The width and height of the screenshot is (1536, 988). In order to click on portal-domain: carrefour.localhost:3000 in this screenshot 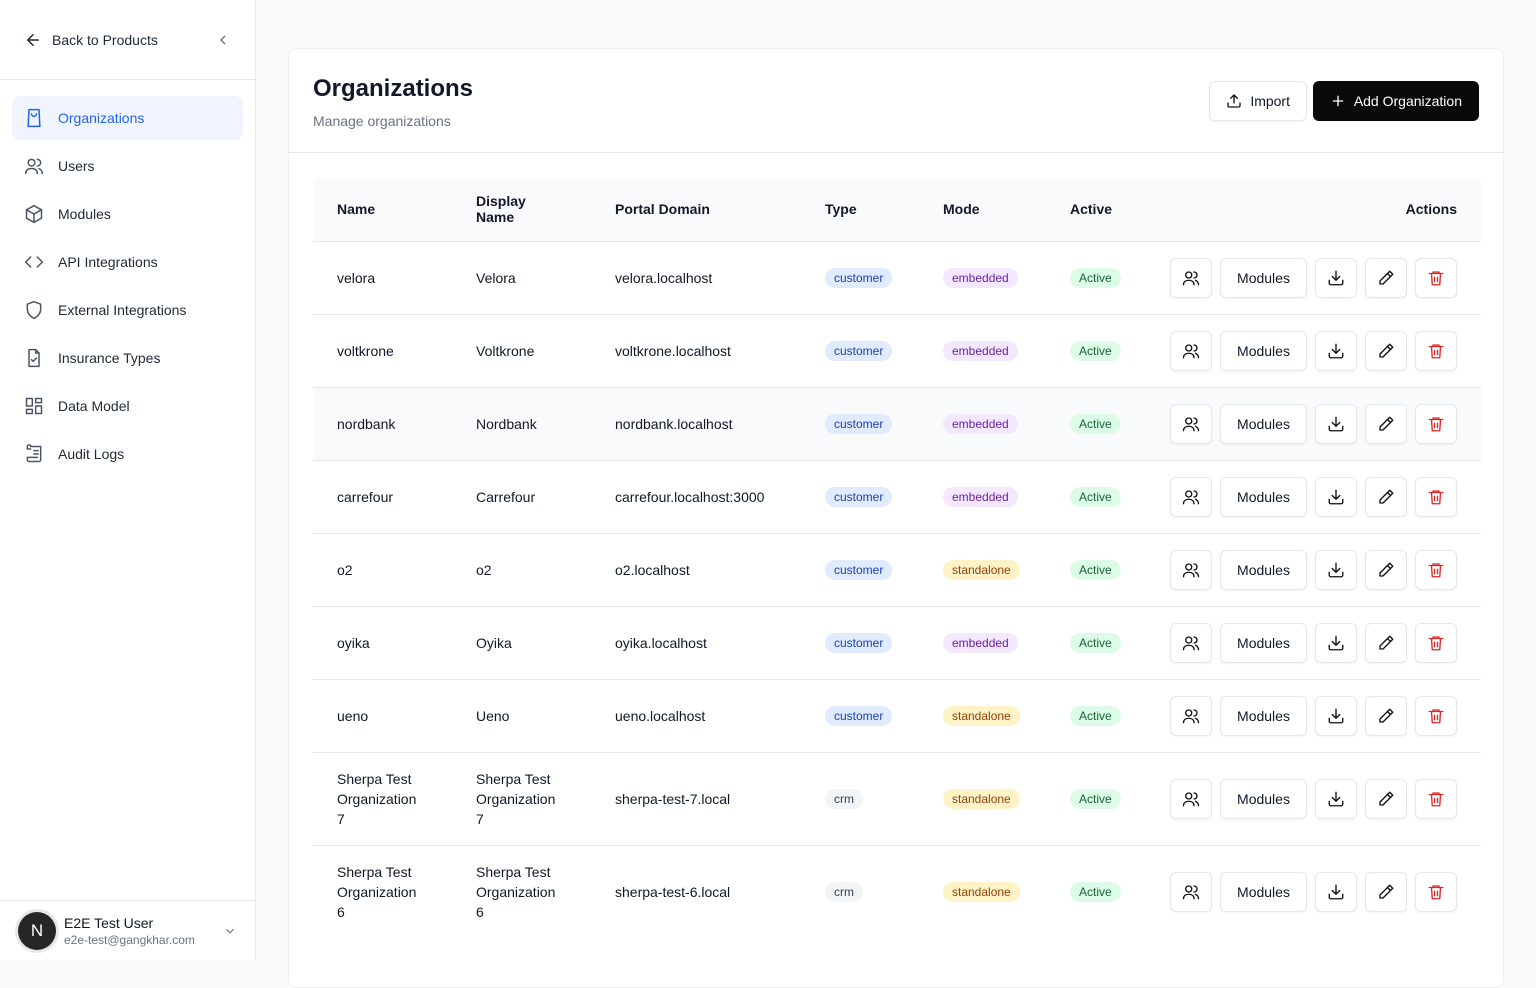, I will do `click(690, 496)`.